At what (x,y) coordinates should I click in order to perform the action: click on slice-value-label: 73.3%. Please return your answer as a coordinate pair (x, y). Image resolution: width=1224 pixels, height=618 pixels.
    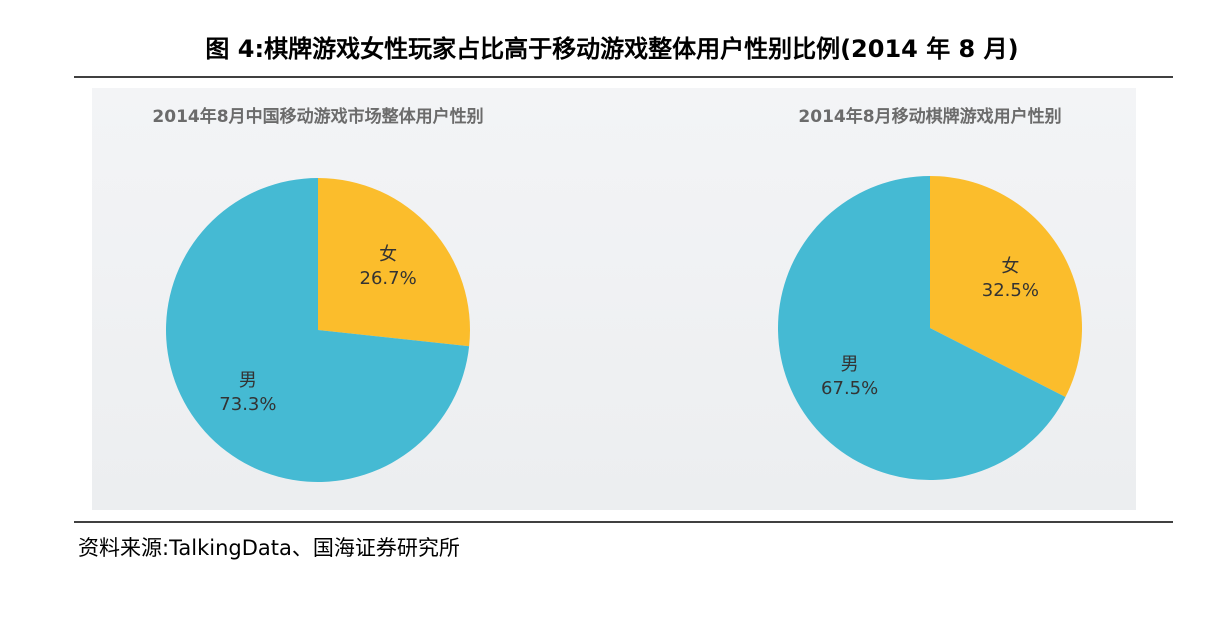
    Looking at the image, I should click on (247, 404).